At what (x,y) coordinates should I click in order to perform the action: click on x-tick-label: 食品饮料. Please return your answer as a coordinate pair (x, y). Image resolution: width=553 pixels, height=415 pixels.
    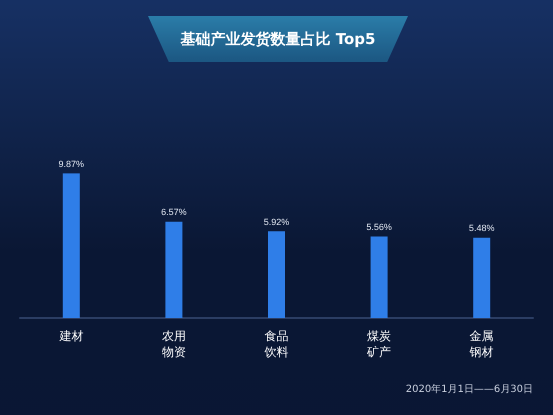
    Looking at the image, I should click on (276, 344).